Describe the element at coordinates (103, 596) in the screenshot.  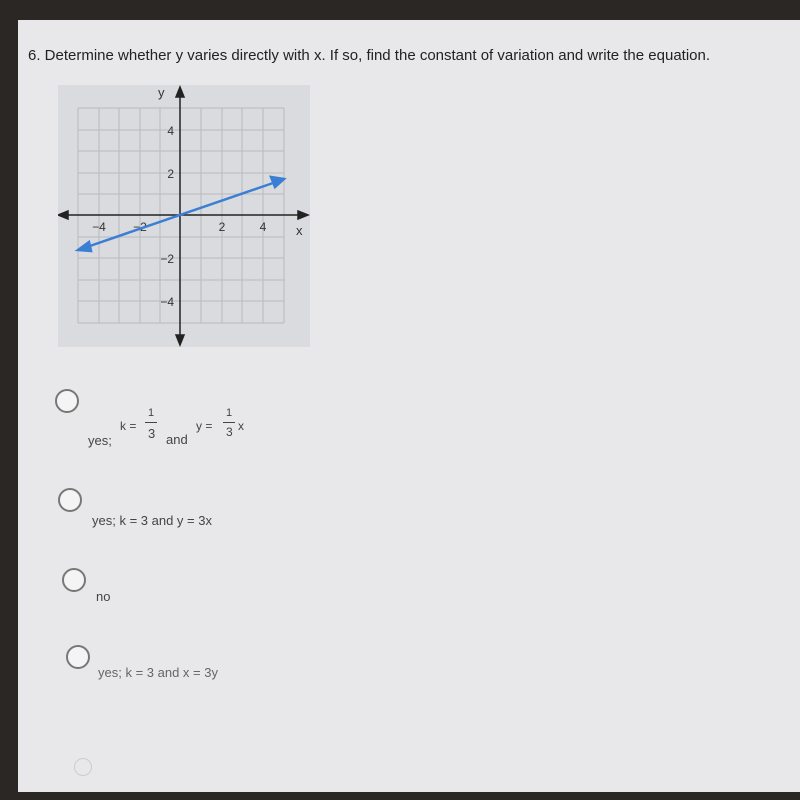
I see `option-text: no` at that location.